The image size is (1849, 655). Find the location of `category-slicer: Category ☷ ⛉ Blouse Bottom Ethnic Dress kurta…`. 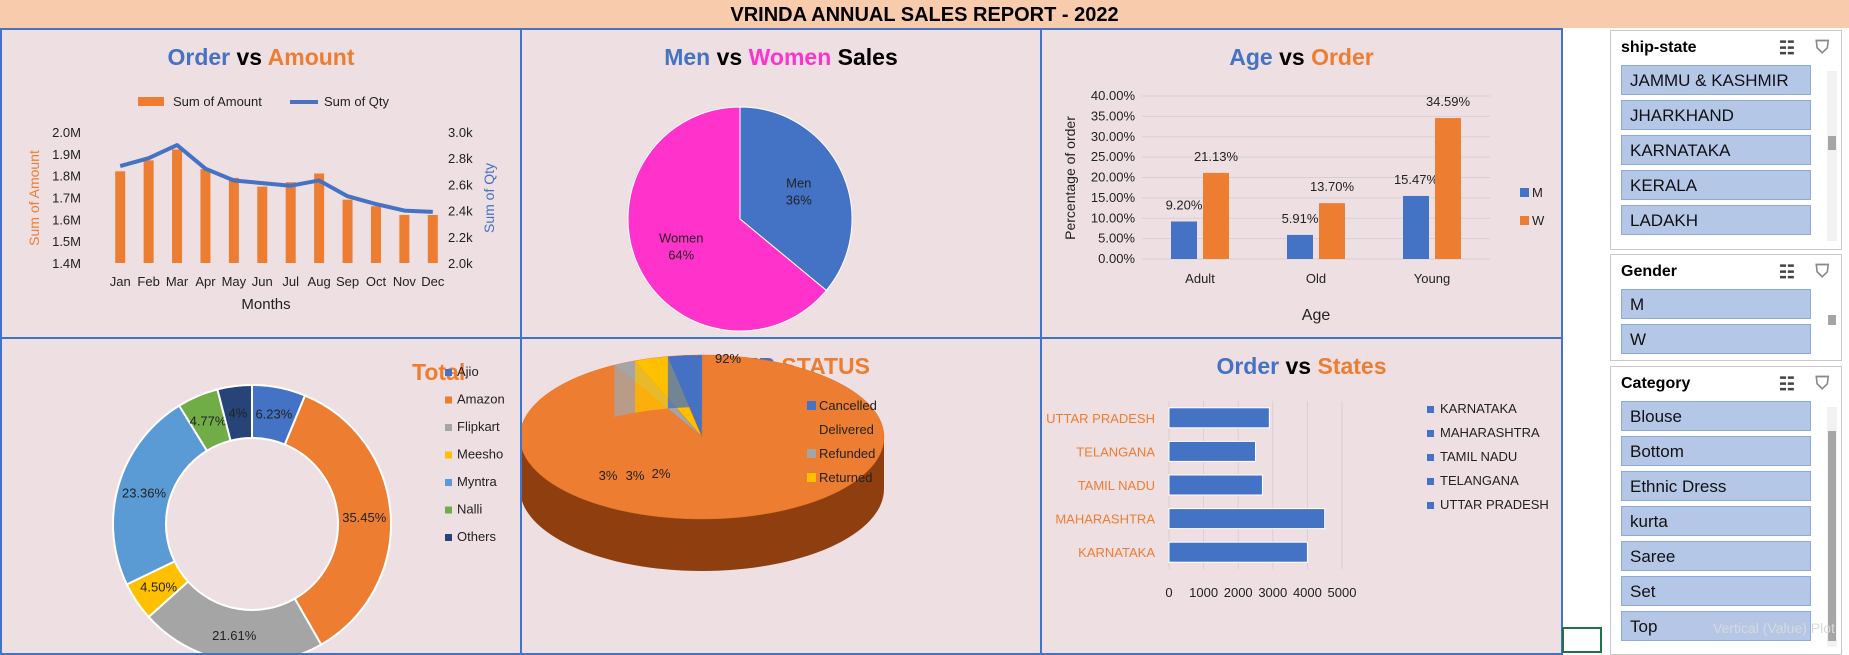

category-slicer: Category ☷ ⛉ Blouse Bottom Ethnic Dress kurta… is located at coordinates (1726, 510).